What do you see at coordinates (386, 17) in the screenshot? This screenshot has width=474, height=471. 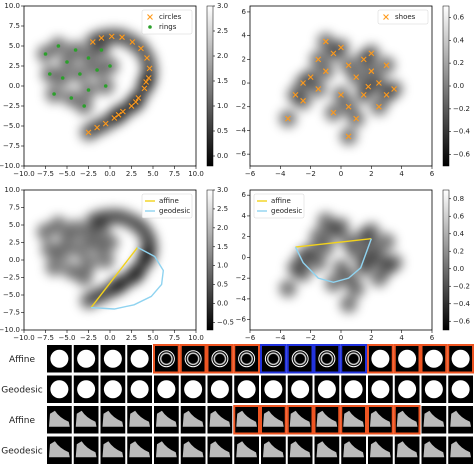 I see `legend-marker` at bounding box center [386, 17].